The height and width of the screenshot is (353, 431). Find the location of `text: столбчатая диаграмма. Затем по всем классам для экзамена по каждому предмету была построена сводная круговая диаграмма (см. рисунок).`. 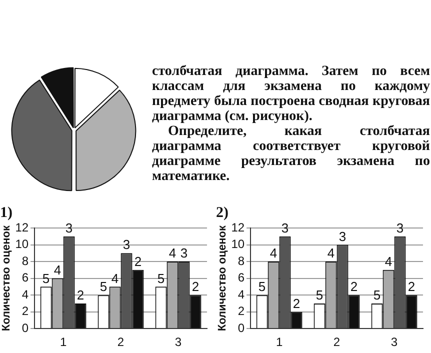

text: столбчатая диаграмма. Затем по всем классам для экзамена по каждому предмету была построена сводная круговая диаграмма (см. рисунок). is located at coordinates (291, 94).